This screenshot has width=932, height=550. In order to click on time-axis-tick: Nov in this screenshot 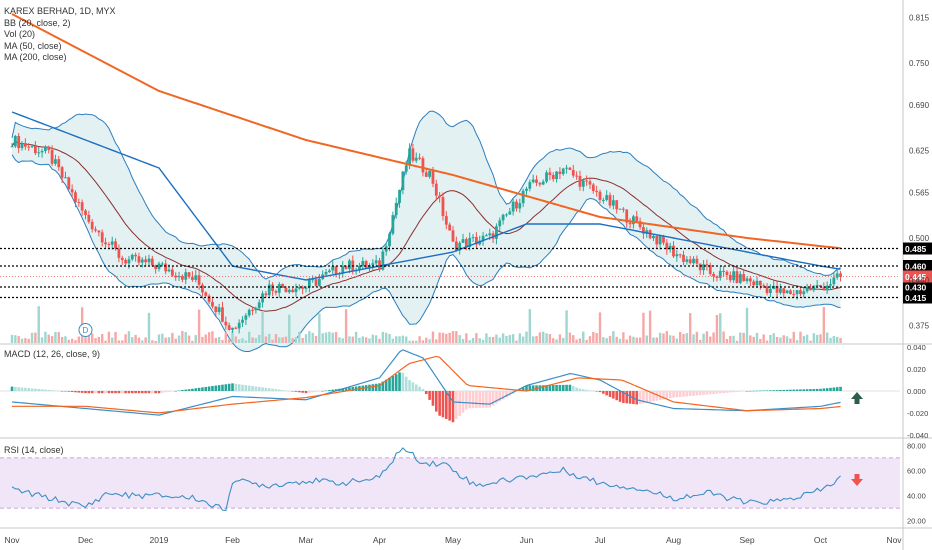, I will do `click(12, 540)`.